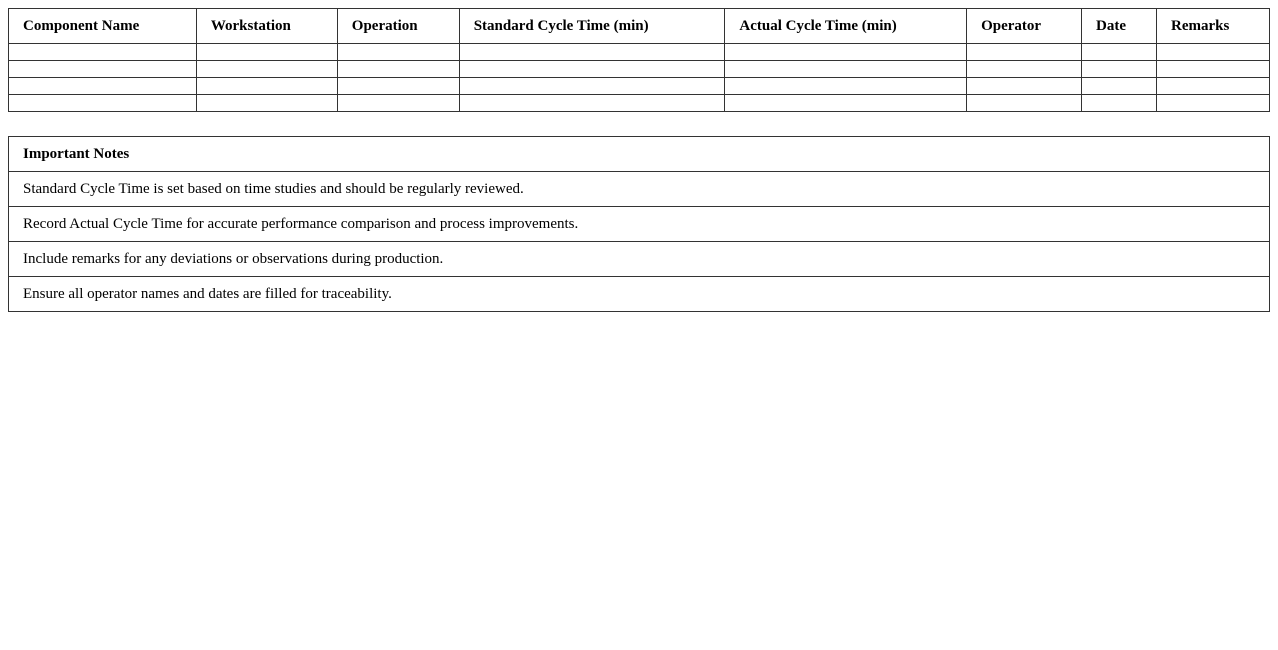 This screenshot has height=650, width=1278. What do you see at coordinates (1024, 26) in the screenshot?
I see `col-operator: Operator` at bounding box center [1024, 26].